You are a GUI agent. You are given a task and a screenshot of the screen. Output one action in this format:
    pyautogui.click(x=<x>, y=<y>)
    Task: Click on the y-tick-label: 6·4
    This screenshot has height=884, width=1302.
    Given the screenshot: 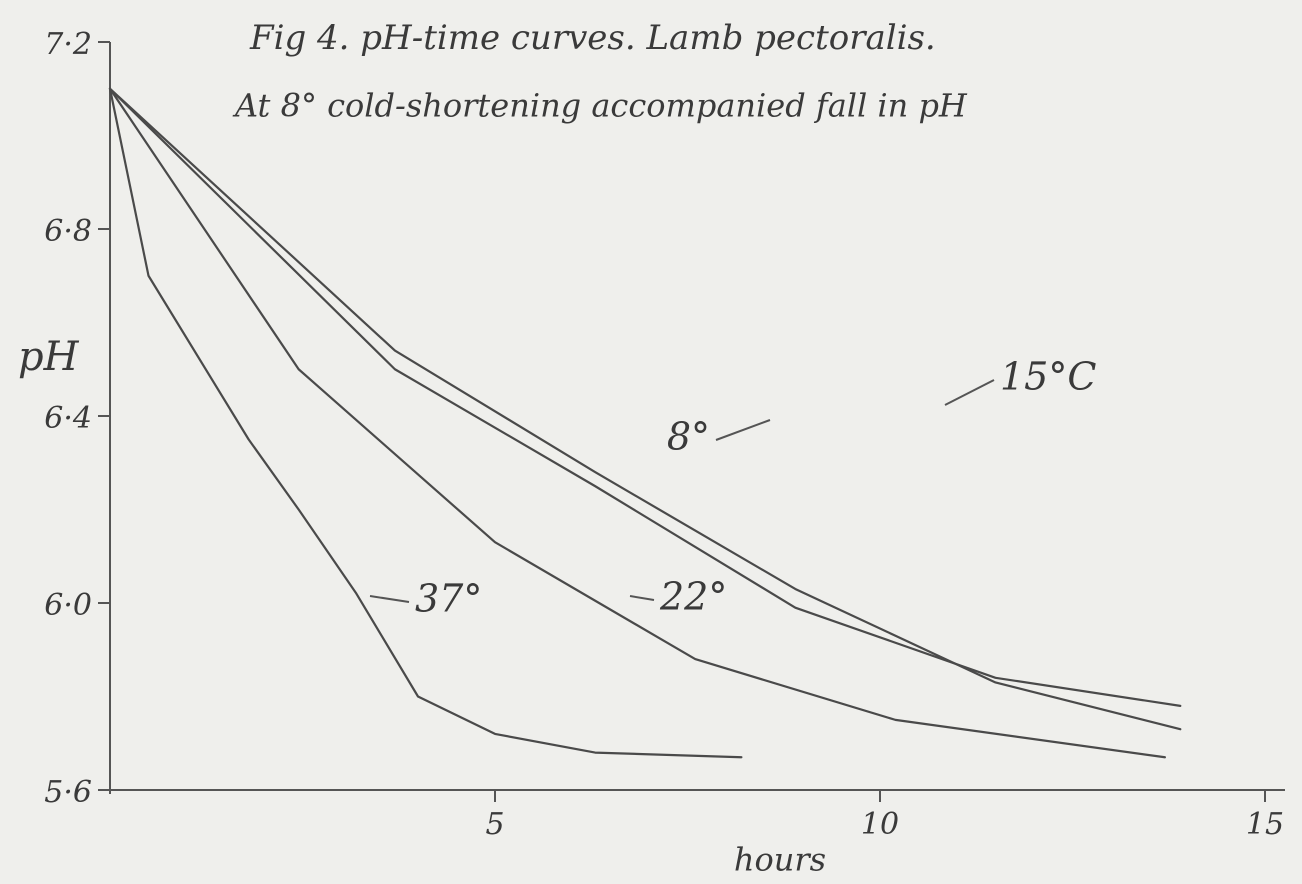 What is the action you would take?
    pyautogui.click(x=68, y=418)
    